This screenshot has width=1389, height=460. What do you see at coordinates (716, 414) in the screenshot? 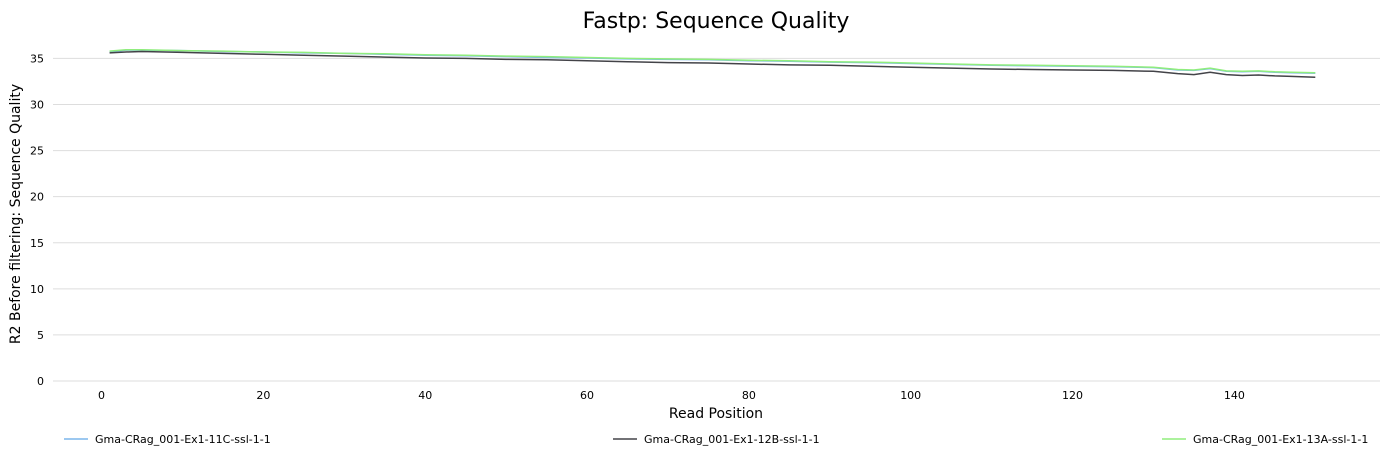
I see `x-axis-title: Read Position` at bounding box center [716, 414].